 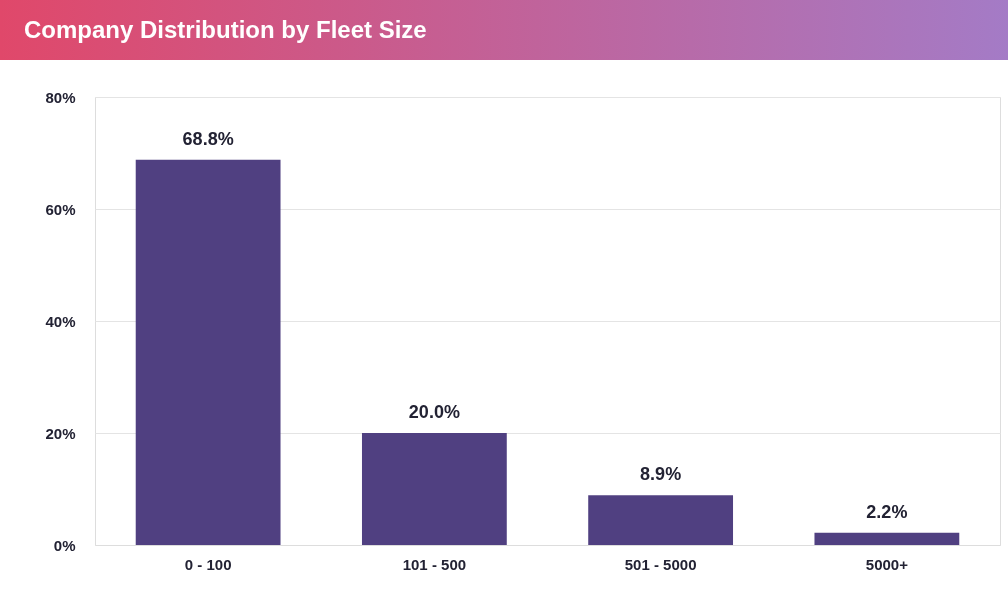 I want to click on y-tick-label: 80%, so click(x=60, y=97).